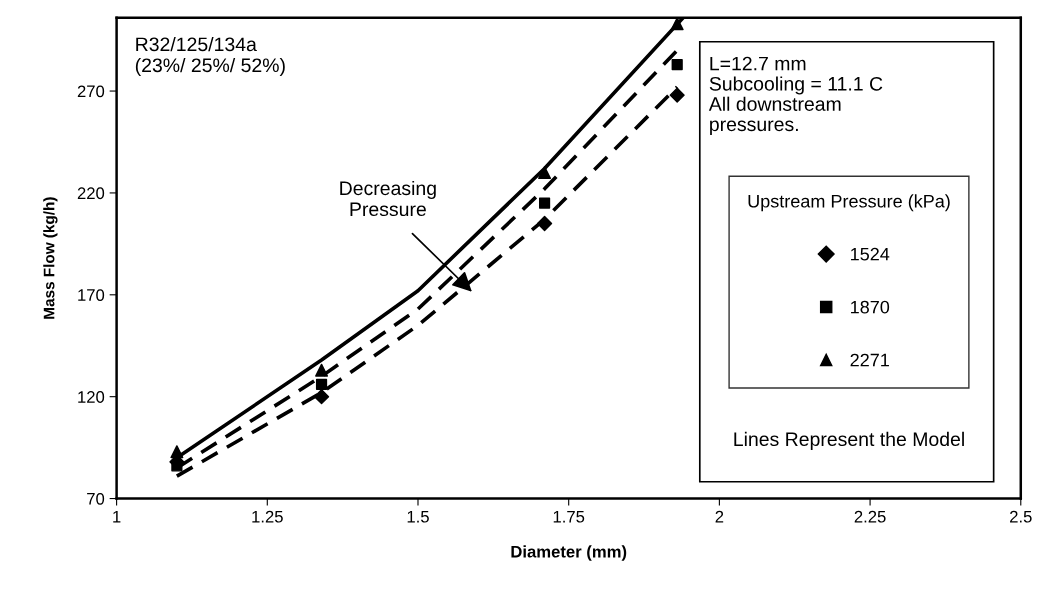  I want to click on annotation: R32/125/134a (23%/ 25%/ 52%), so click(210, 56).